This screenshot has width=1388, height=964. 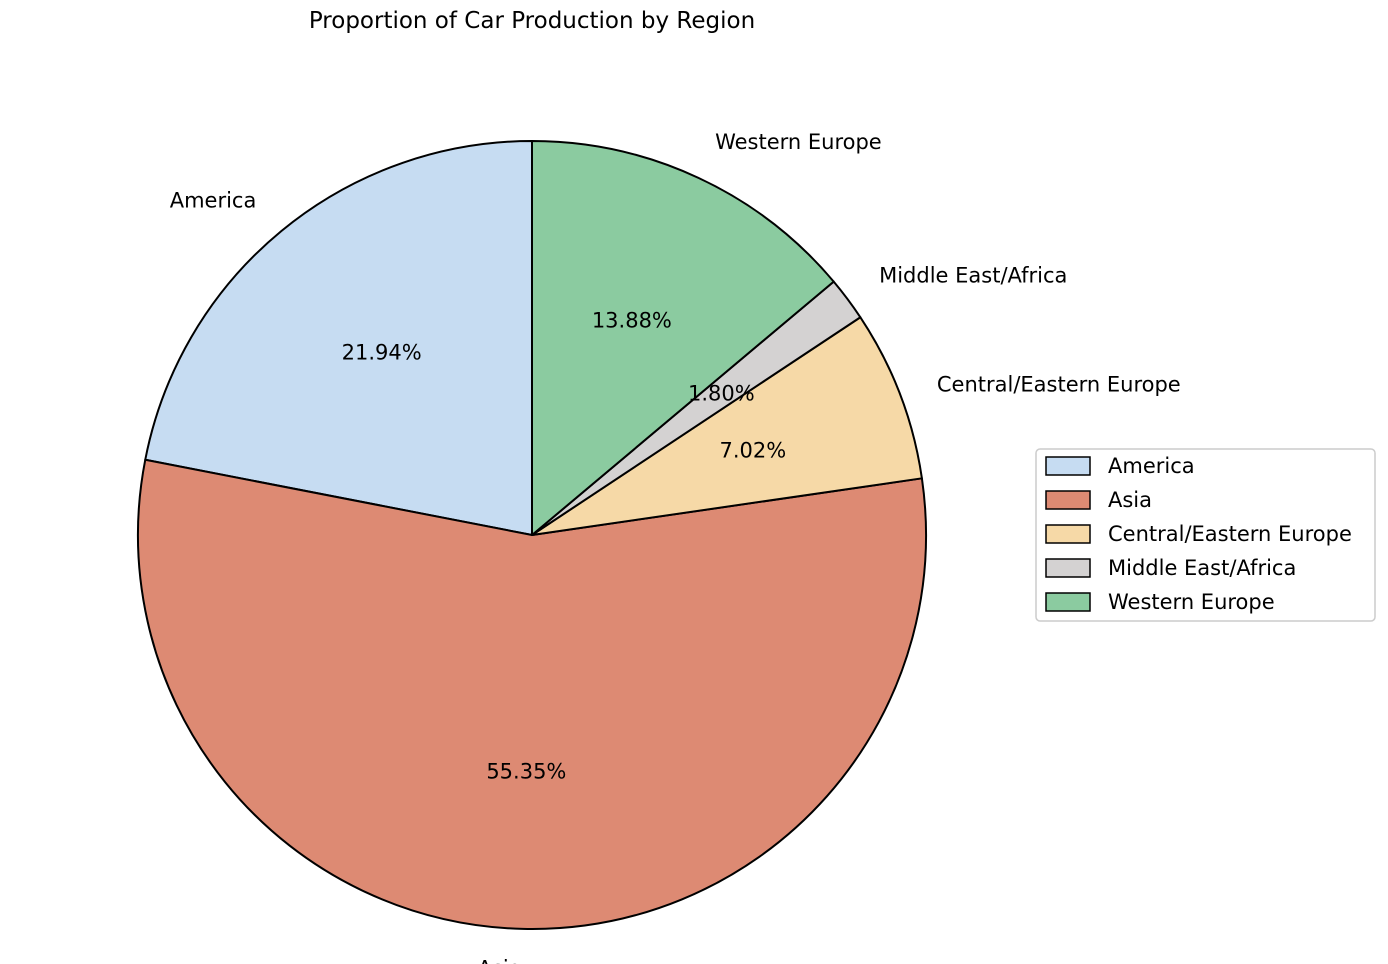 What do you see at coordinates (1191, 602) in the screenshot?
I see `legend-label-western-europe: Western Europe` at bounding box center [1191, 602].